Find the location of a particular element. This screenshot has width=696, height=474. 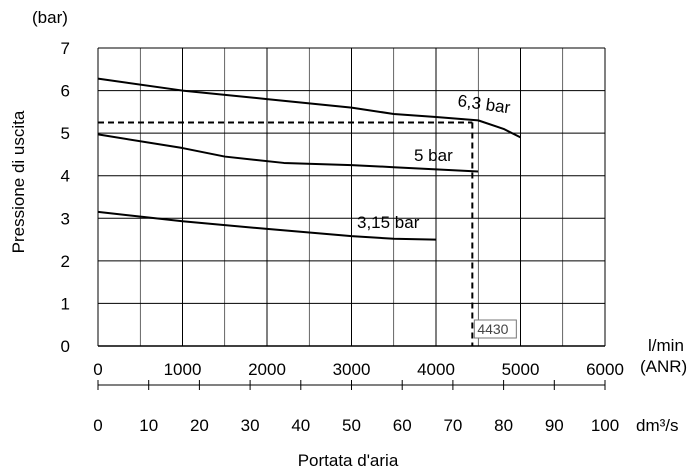

x-secondary-tick-label: 80 is located at coordinates (503, 425).